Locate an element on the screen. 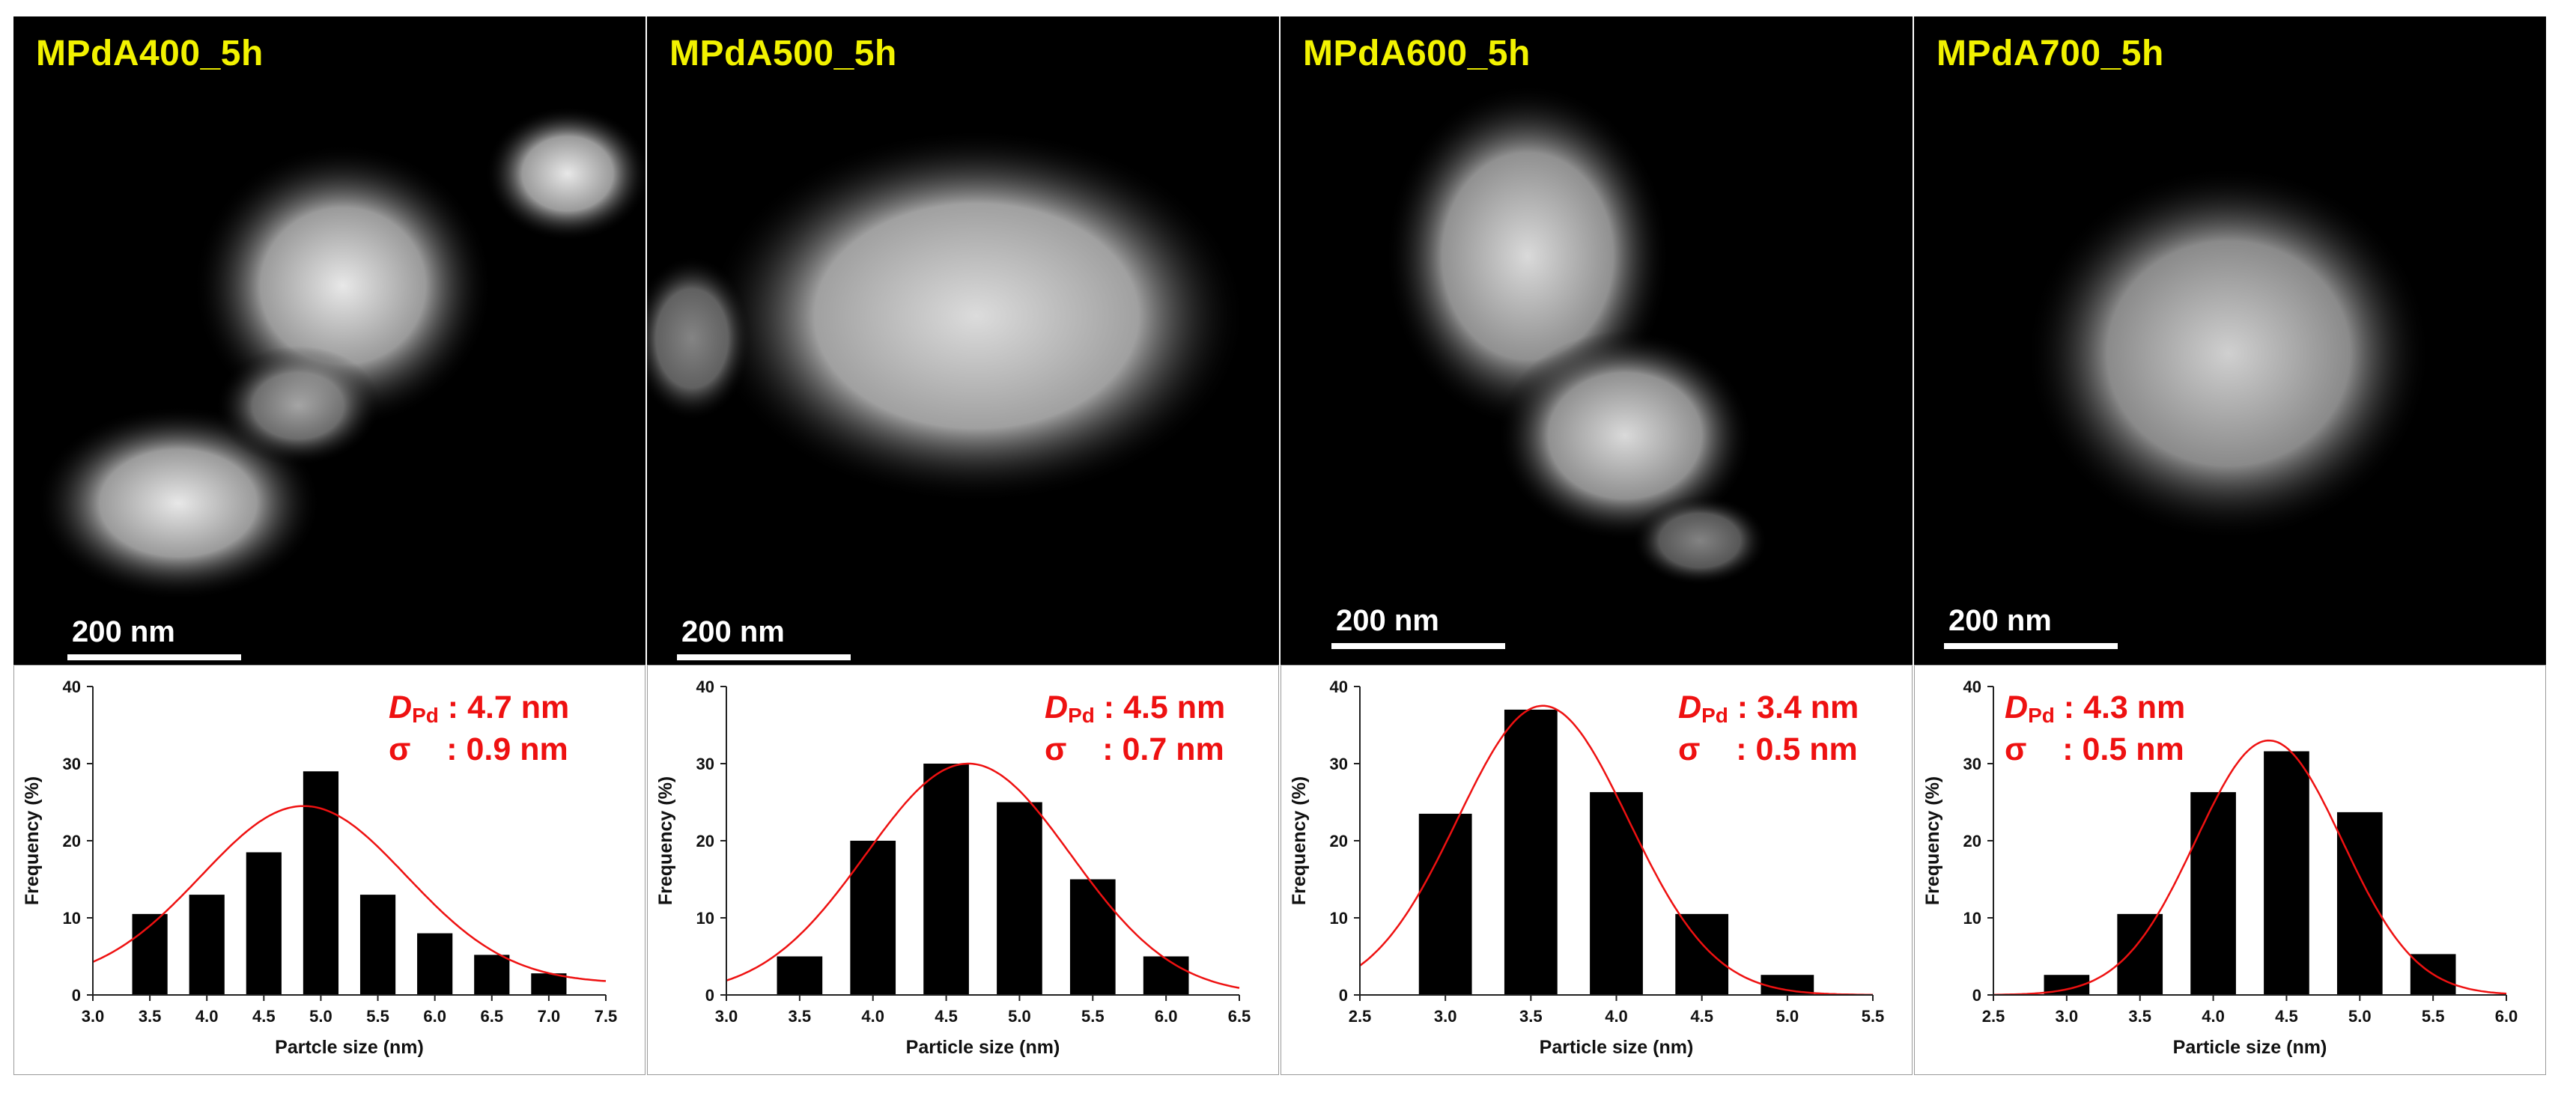  mean-size-annotation: DPd : 3.4 nm is located at coordinates (1768, 708).